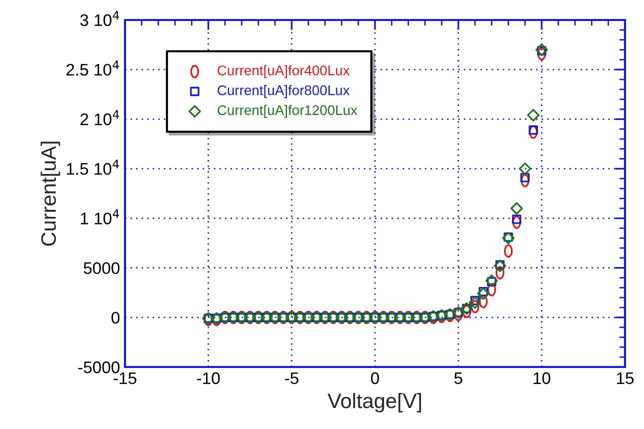 The width and height of the screenshot is (644, 429). I want to click on x-tick-label: 10, so click(542, 378).